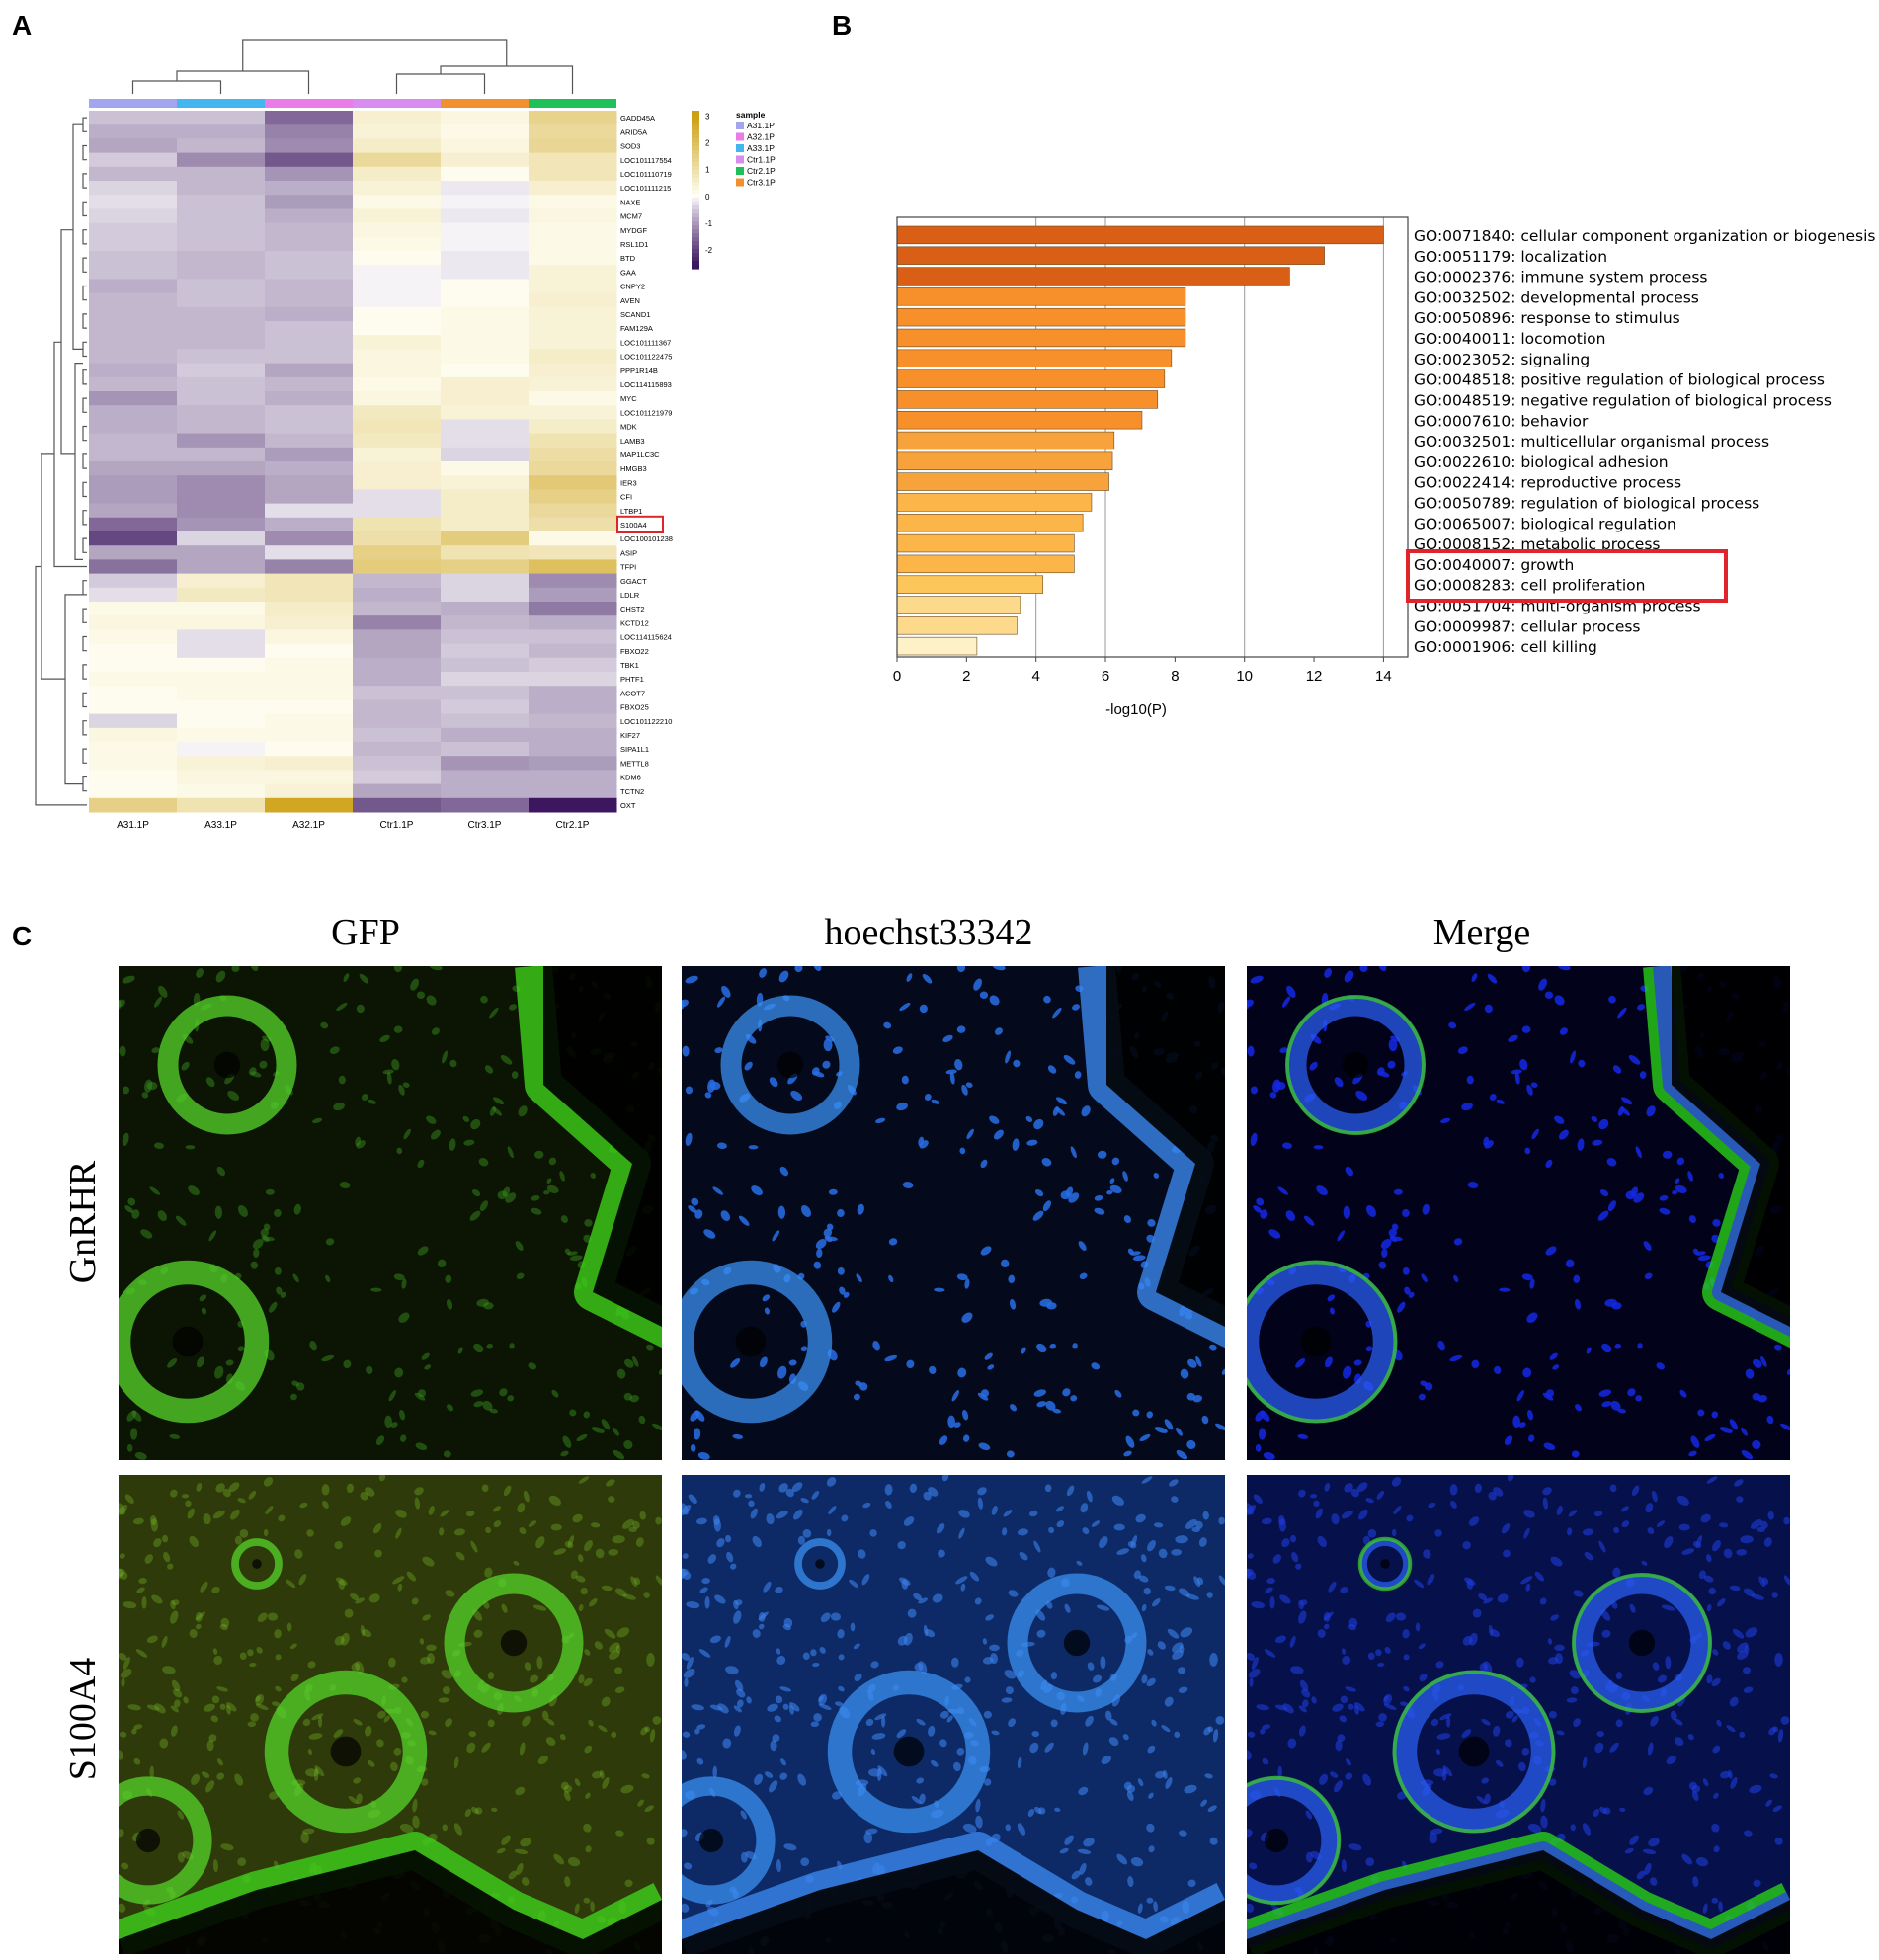 The height and width of the screenshot is (1960, 1879). Describe the element at coordinates (83, 1222) in the screenshot. I see `row-title-gnrhr: GnRHR` at that location.